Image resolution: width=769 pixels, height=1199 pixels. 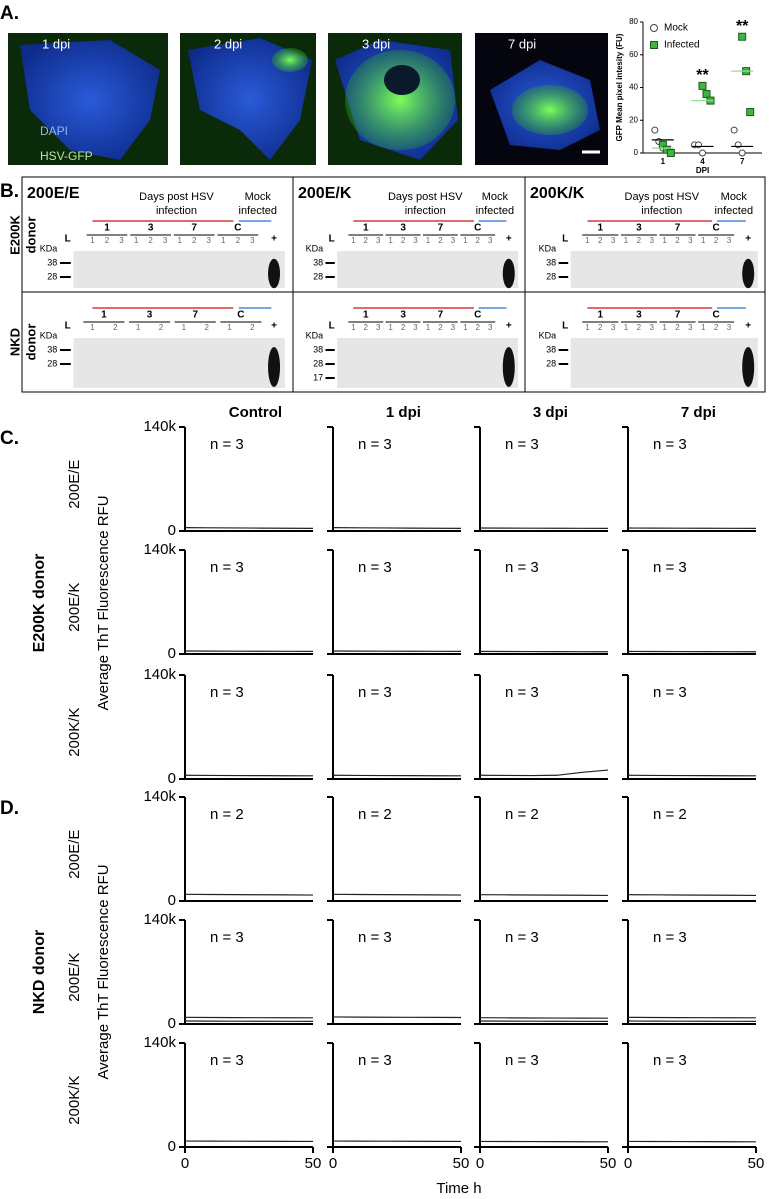 I want to click on image-label: 3 dpi, so click(x=376, y=43).